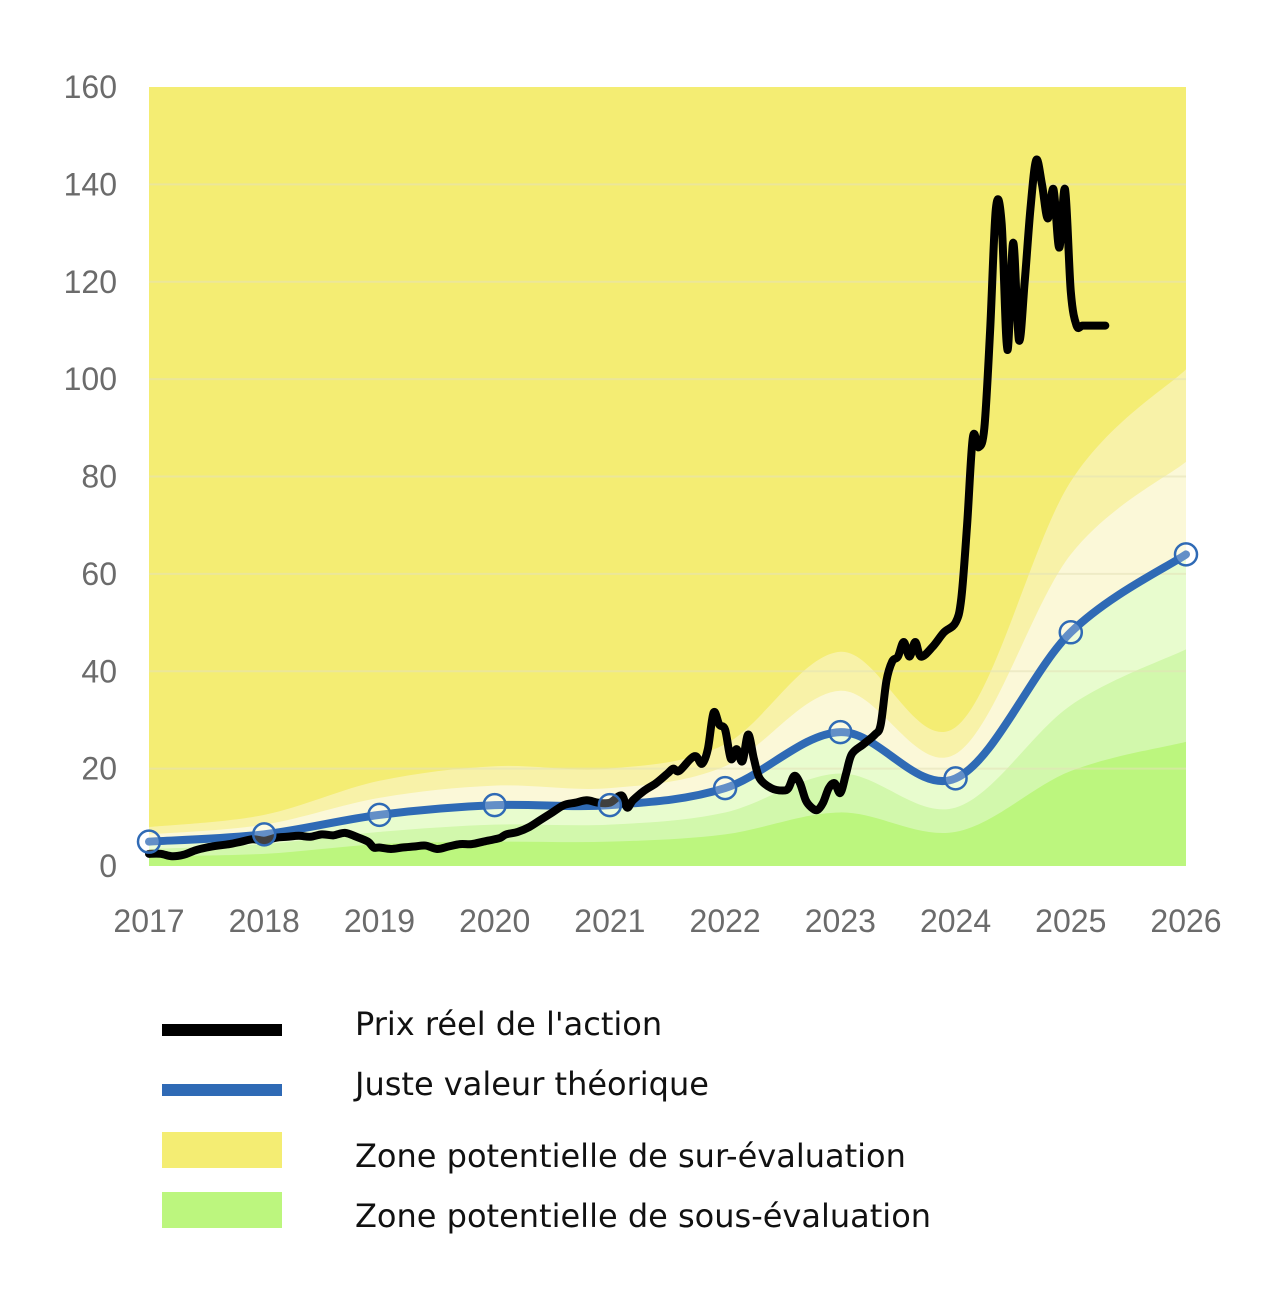  I want to click on legend-item-overvaluation: Zone potentielle de sur-évaluation, so click(662, 1154).